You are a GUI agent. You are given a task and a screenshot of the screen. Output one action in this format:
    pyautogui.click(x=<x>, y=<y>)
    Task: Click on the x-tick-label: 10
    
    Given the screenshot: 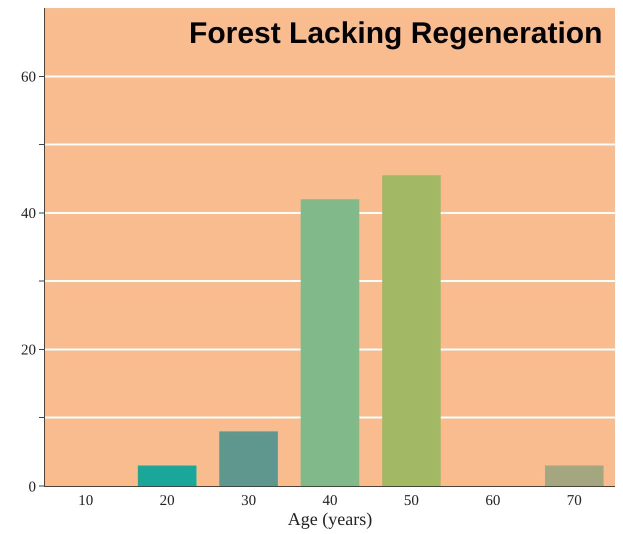 What is the action you would take?
    pyautogui.click(x=86, y=501)
    